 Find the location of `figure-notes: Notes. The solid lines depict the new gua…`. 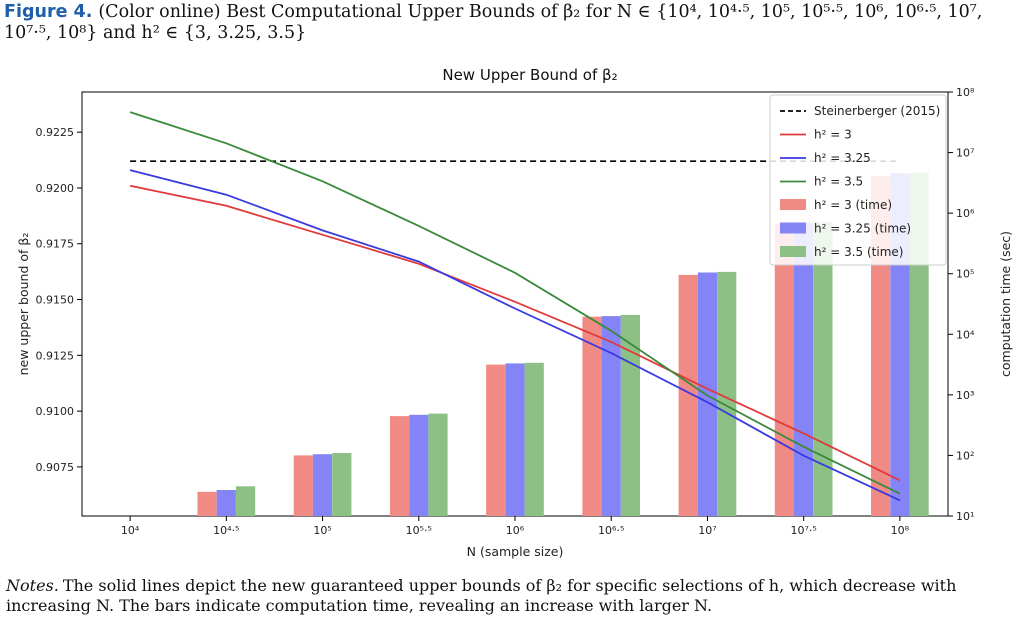

figure-notes: Notes. The solid lines depict the new gua… is located at coordinates (516, 596).